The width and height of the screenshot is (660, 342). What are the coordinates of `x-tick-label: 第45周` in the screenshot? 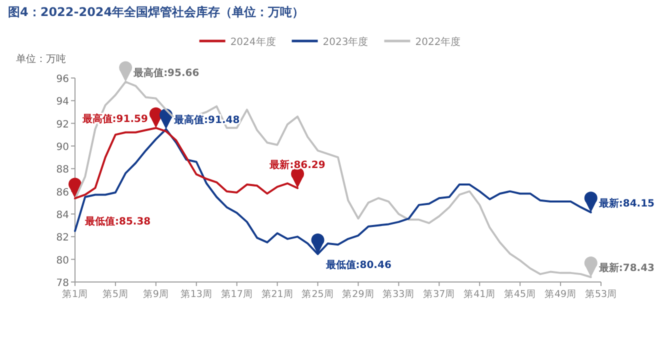 It's located at (520, 294).